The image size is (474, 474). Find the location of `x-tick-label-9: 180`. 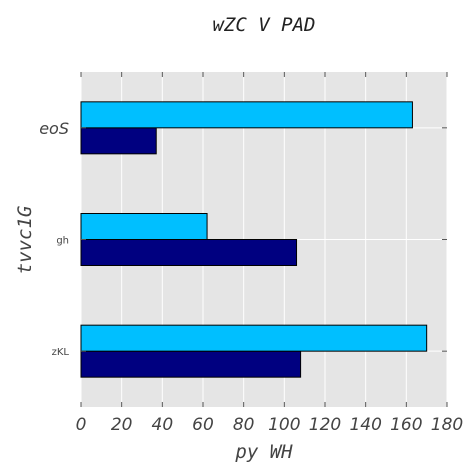

x-tick-label-9: 180 is located at coordinates (447, 425).